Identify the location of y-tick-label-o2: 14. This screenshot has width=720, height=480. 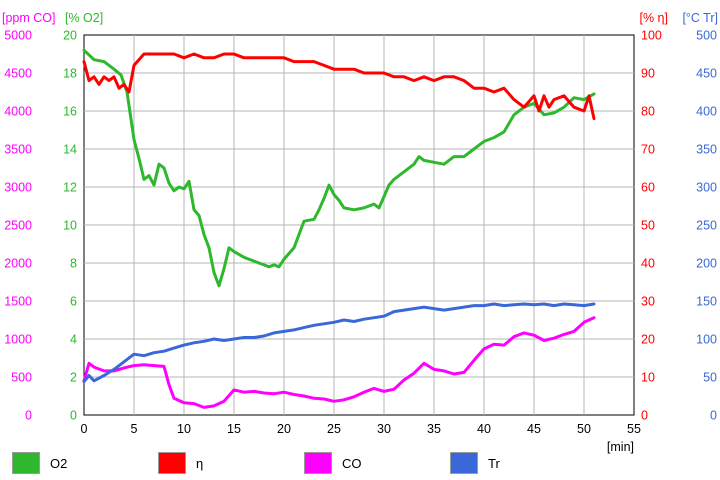
(70, 150).